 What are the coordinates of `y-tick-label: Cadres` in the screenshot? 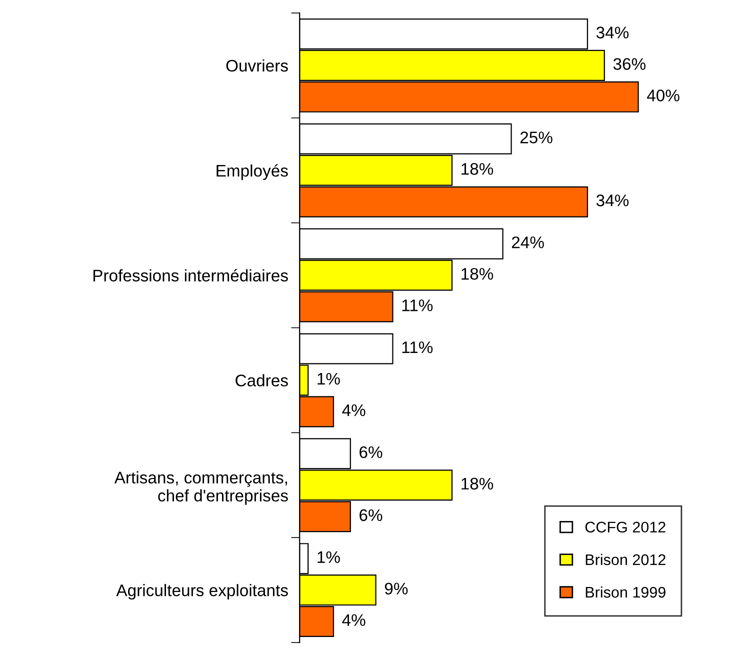 It's located at (262, 380).